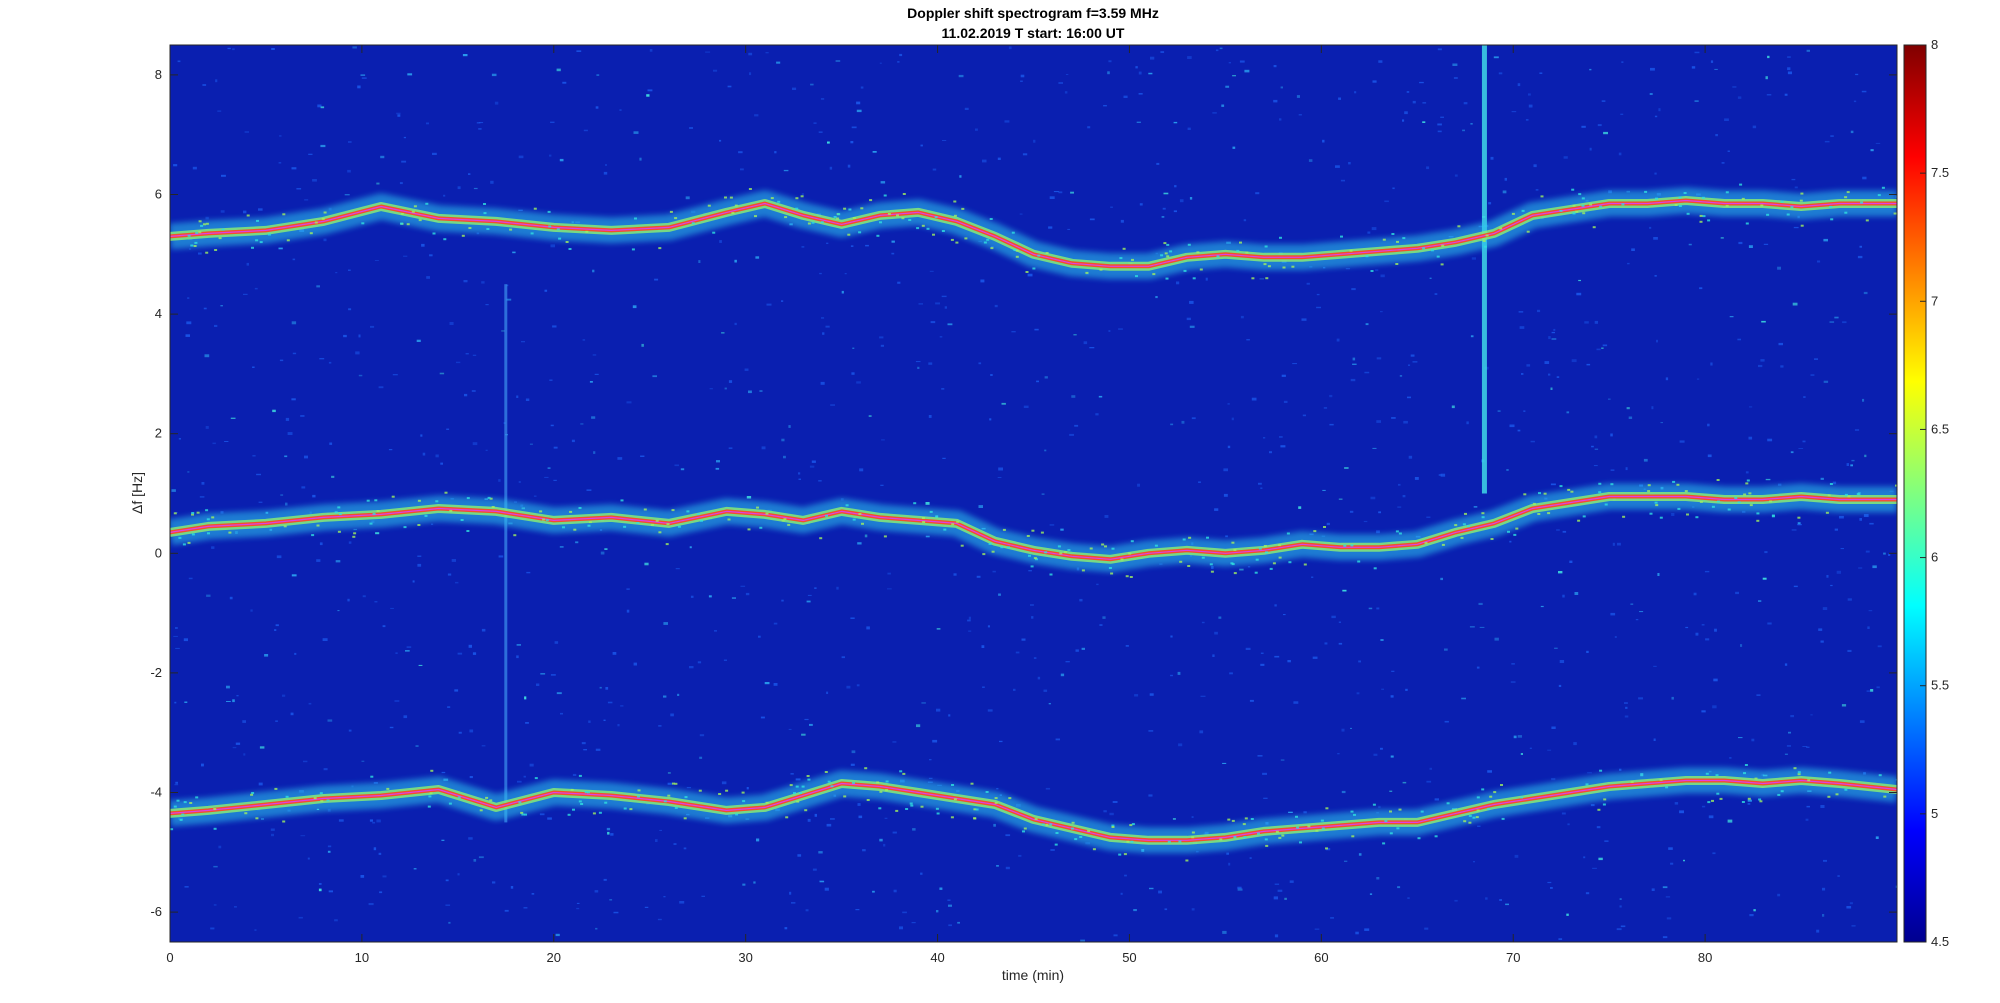 The height and width of the screenshot is (1003, 2000). Describe the element at coordinates (137, 493) in the screenshot. I see `y-axis-label: Δf [Hz]` at that location.